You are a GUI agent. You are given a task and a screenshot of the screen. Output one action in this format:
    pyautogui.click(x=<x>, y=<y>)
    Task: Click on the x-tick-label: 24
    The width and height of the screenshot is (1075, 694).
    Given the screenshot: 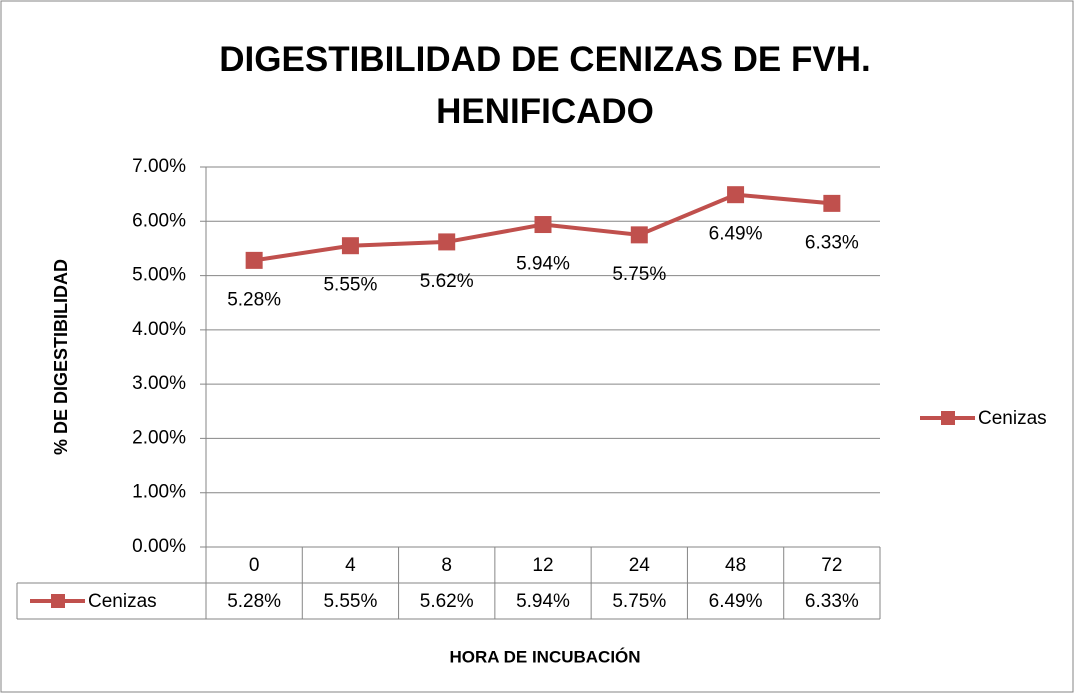 What is the action you would take?
    pyautogui.click(x=640, y=565)
    